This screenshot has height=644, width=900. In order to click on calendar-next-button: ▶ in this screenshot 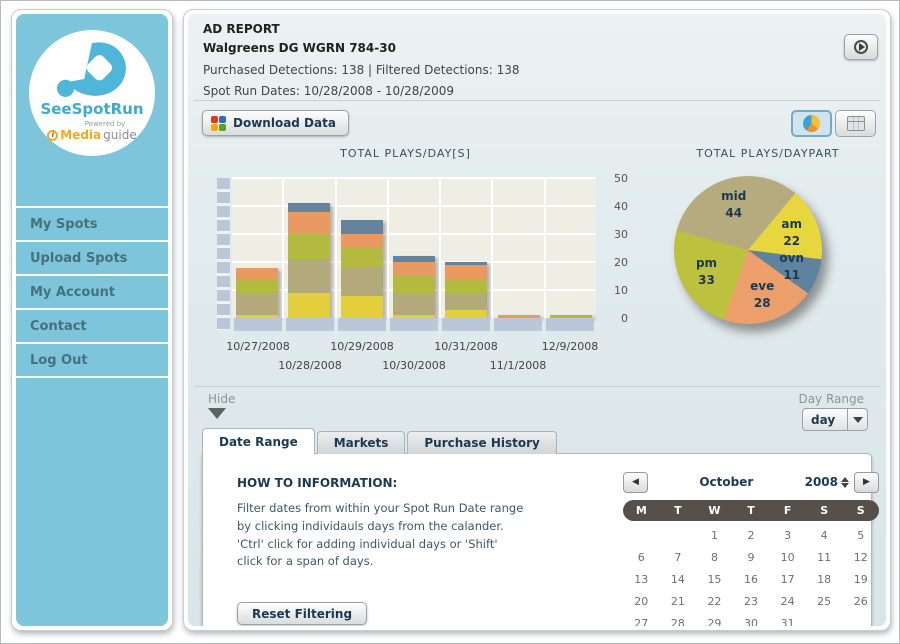, I will do `click(866, 482)`.